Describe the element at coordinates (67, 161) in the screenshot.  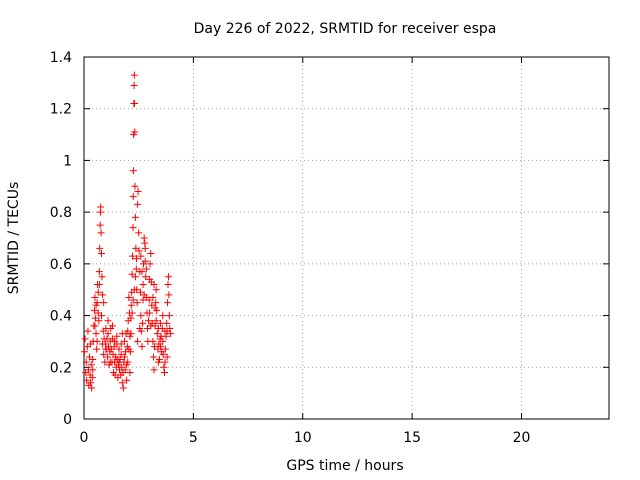
I see `y-tick-label: 1` at that location.